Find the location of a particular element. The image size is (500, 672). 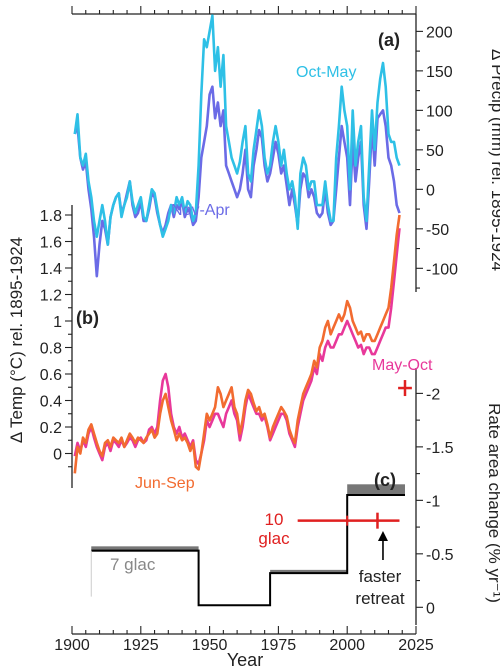

panel-c-y-tick-label: -0.5 is located at coordinates (440, 555).